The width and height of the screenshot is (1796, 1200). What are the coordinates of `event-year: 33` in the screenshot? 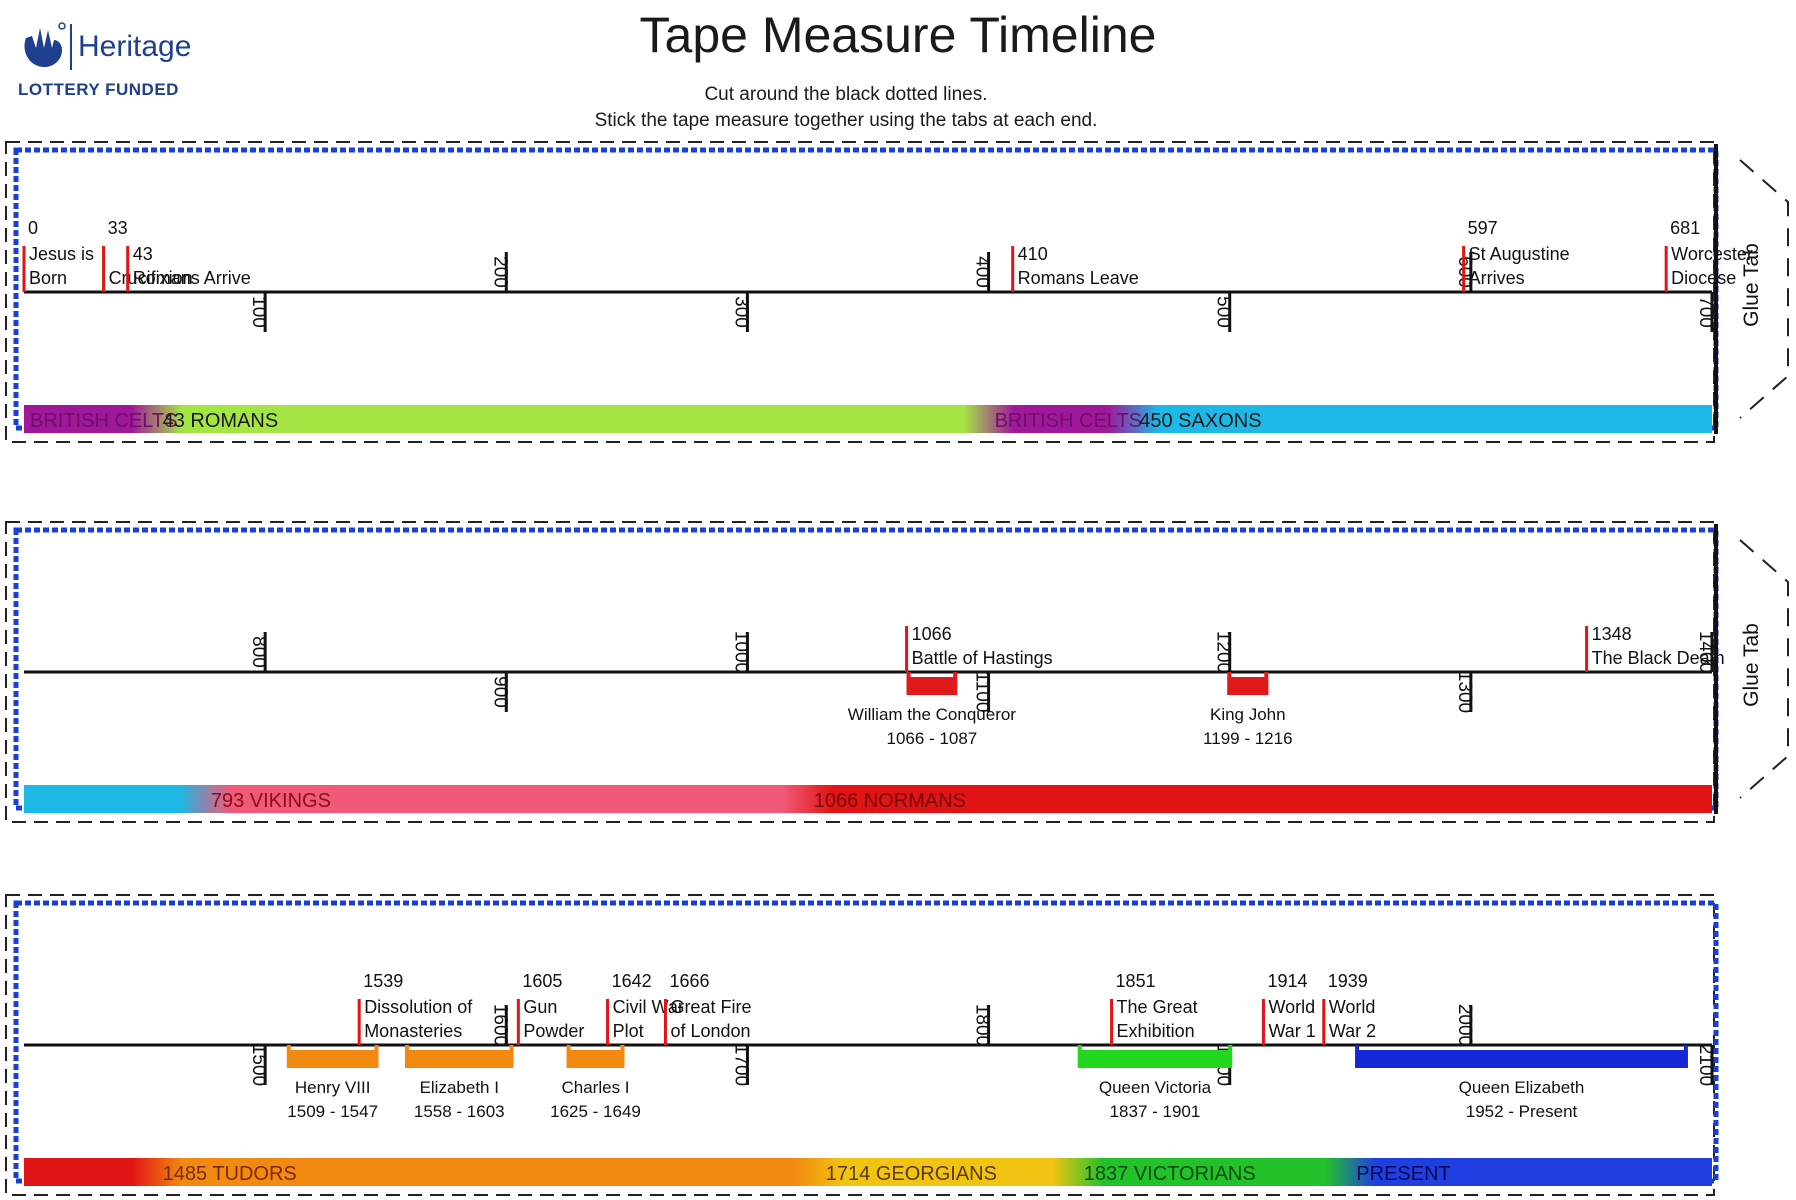 It's located at (118, 228).